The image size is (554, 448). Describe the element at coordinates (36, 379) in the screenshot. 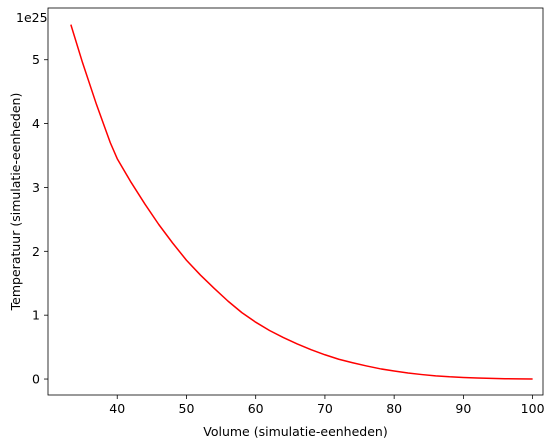

I see `y-tick-label: 0` at that location.